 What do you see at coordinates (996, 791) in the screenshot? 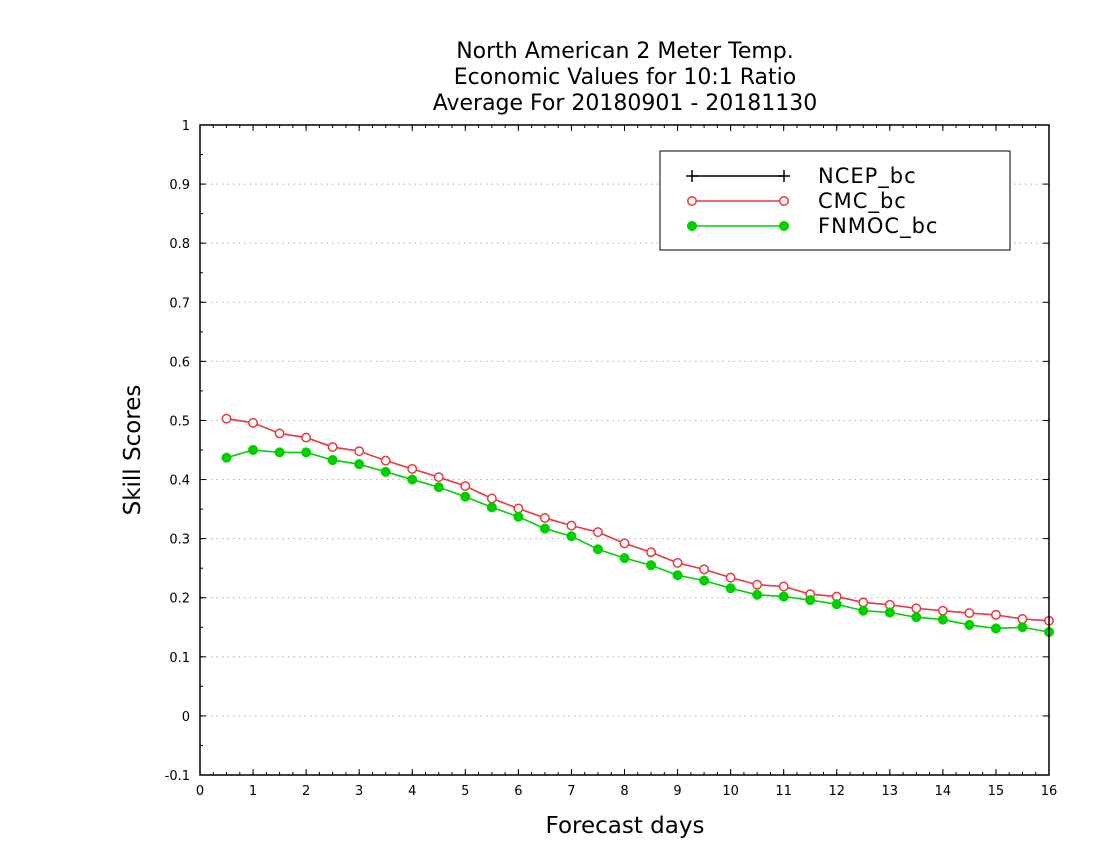
I see `x-tick-label: 15` at bounding box center [996, 791].